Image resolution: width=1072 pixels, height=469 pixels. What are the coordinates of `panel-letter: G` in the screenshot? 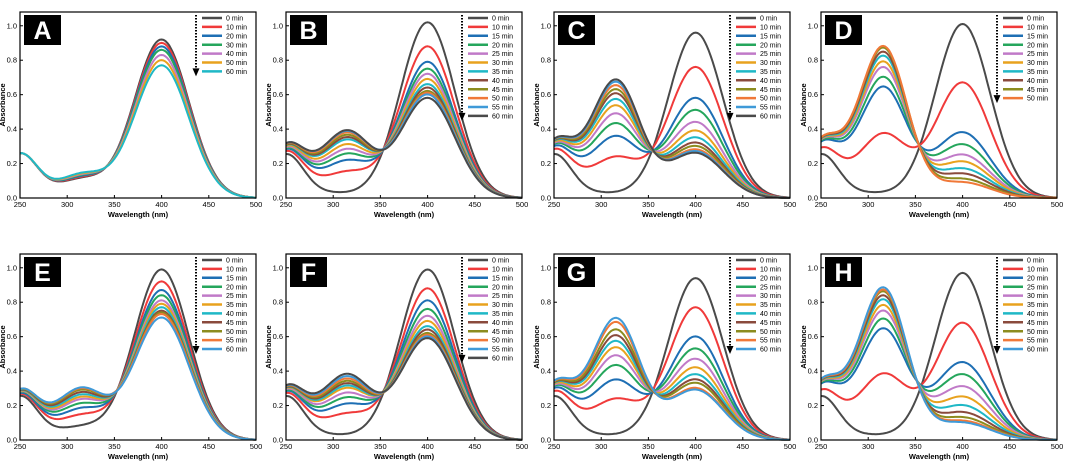 It's located at (576, 273).